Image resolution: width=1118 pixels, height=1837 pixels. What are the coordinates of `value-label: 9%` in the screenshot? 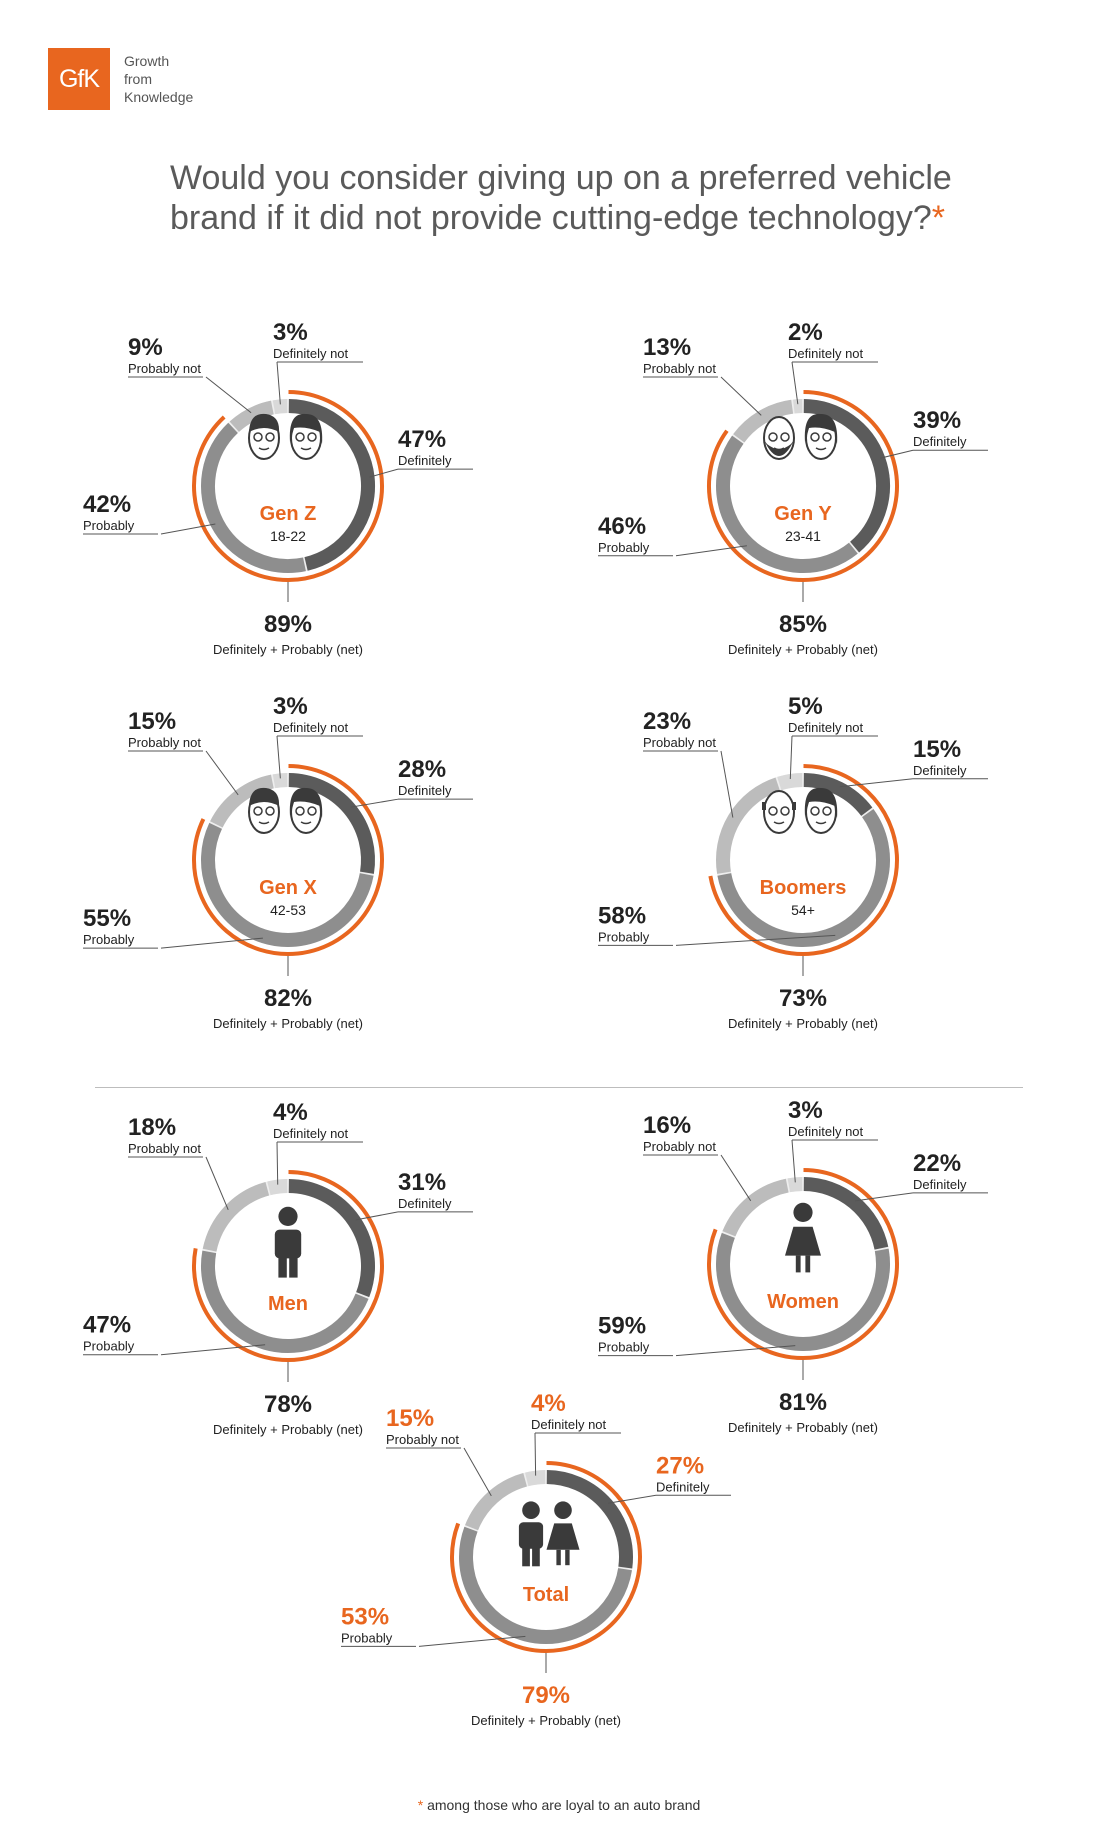 It's located at (145, 347).